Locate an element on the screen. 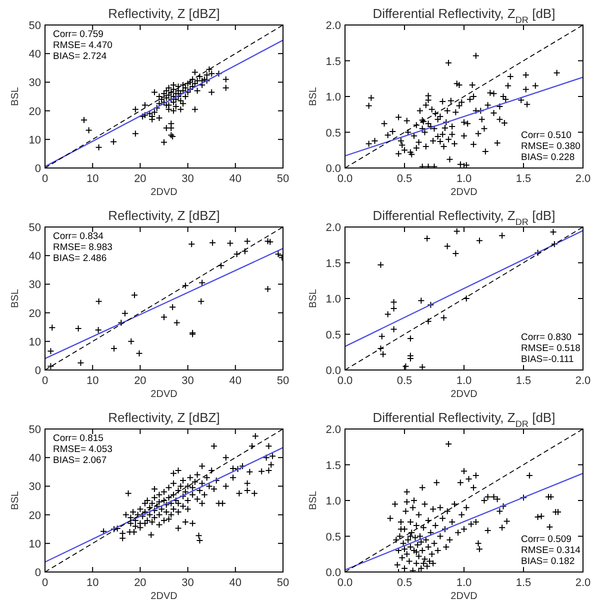 Image resolution: width=595 pixels, height=607 pixels. annotation: Corr= 0.509 is located at coordinates (546, 539).